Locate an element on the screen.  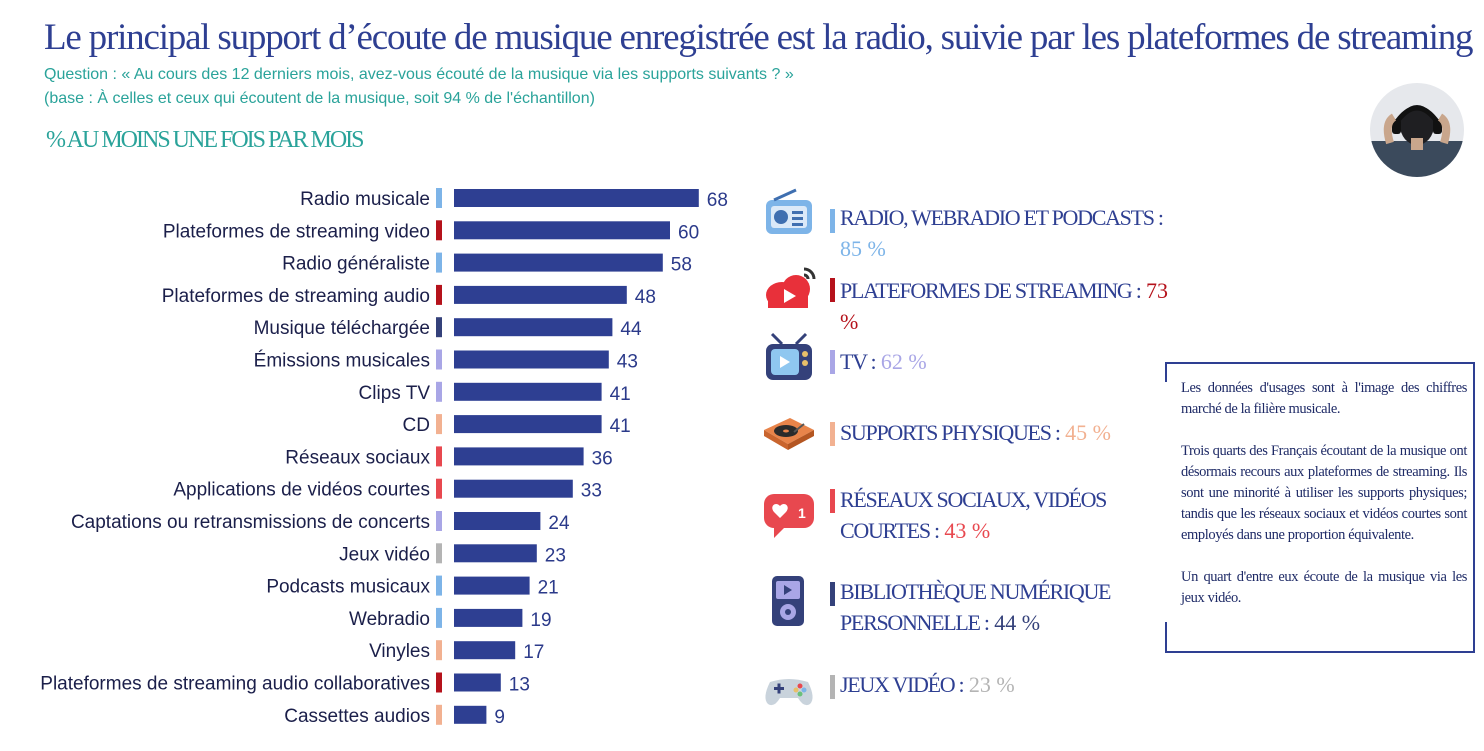
legend-value: 44 % is located at coordinates (1014, 622).